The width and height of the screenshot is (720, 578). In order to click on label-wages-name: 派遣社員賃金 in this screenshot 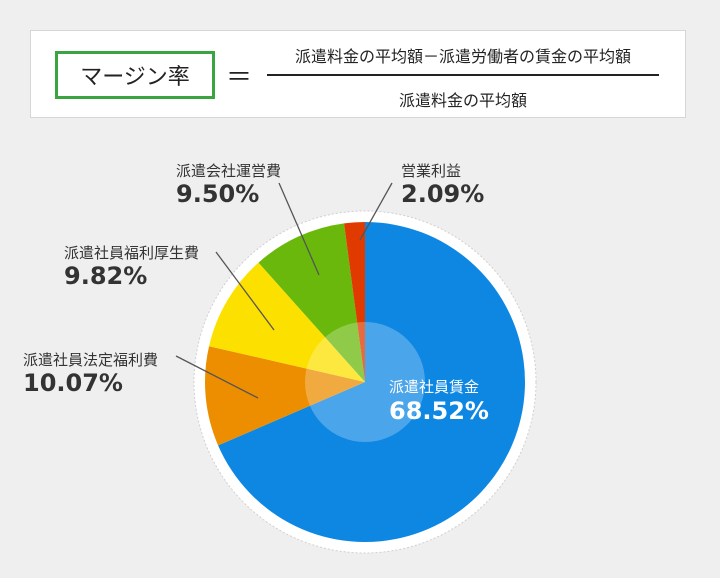, I will do `click(434, 387)`.